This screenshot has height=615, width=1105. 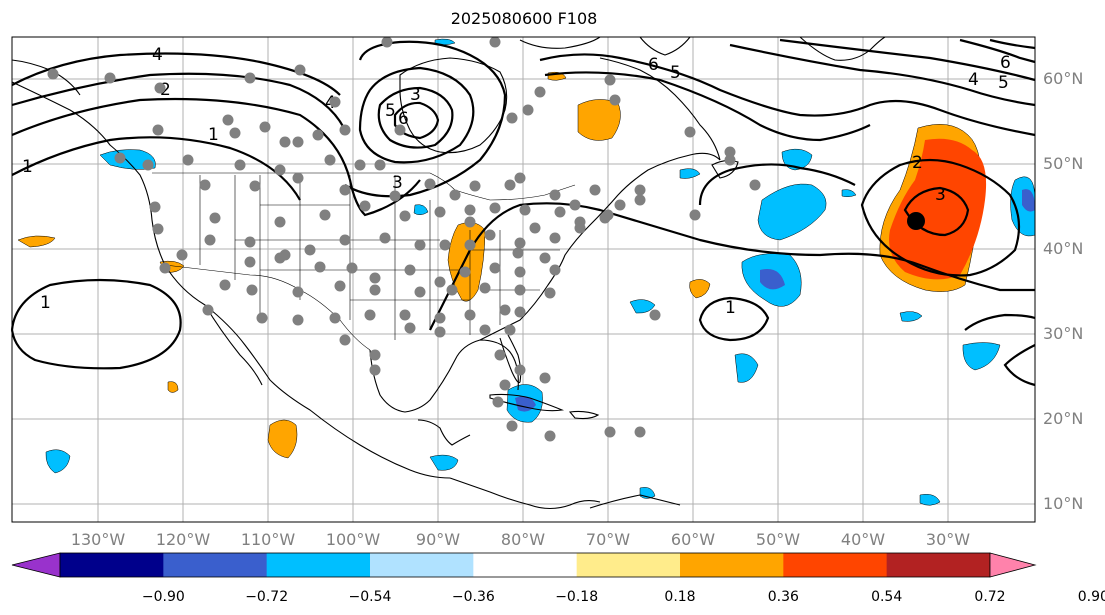 What do you see at coordinates (772, 279) in the screenshot?
I see `negative-anomaly-atlantic-2-core` at bounding box center [772, 279].